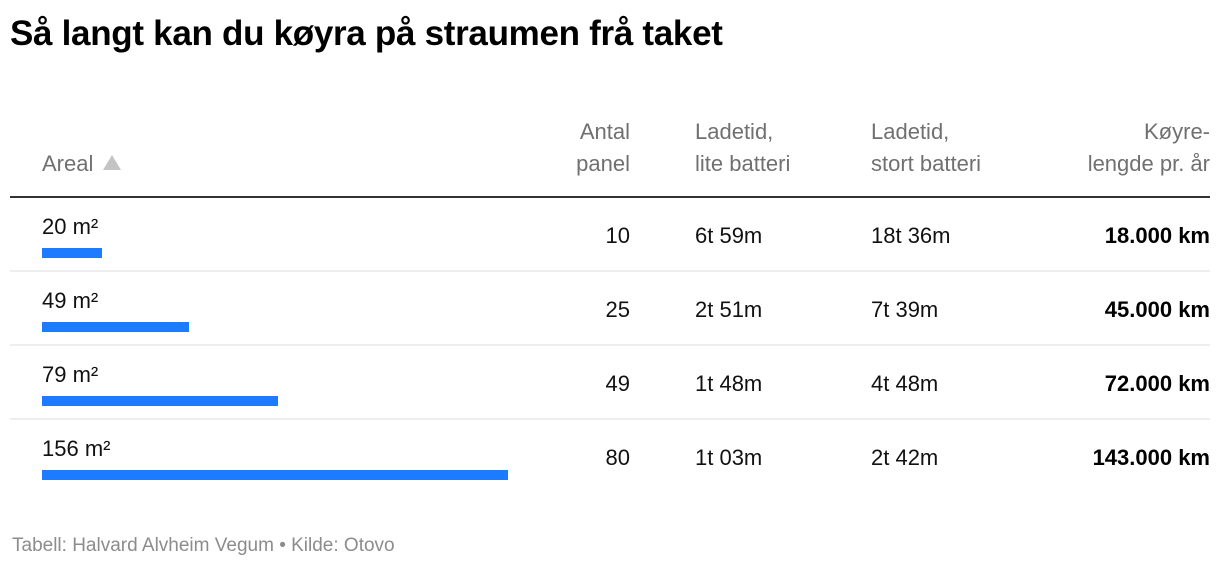  Describe the element at coordinates (617, 457) in the screenshot. I see `panel-count: 80` at that location.